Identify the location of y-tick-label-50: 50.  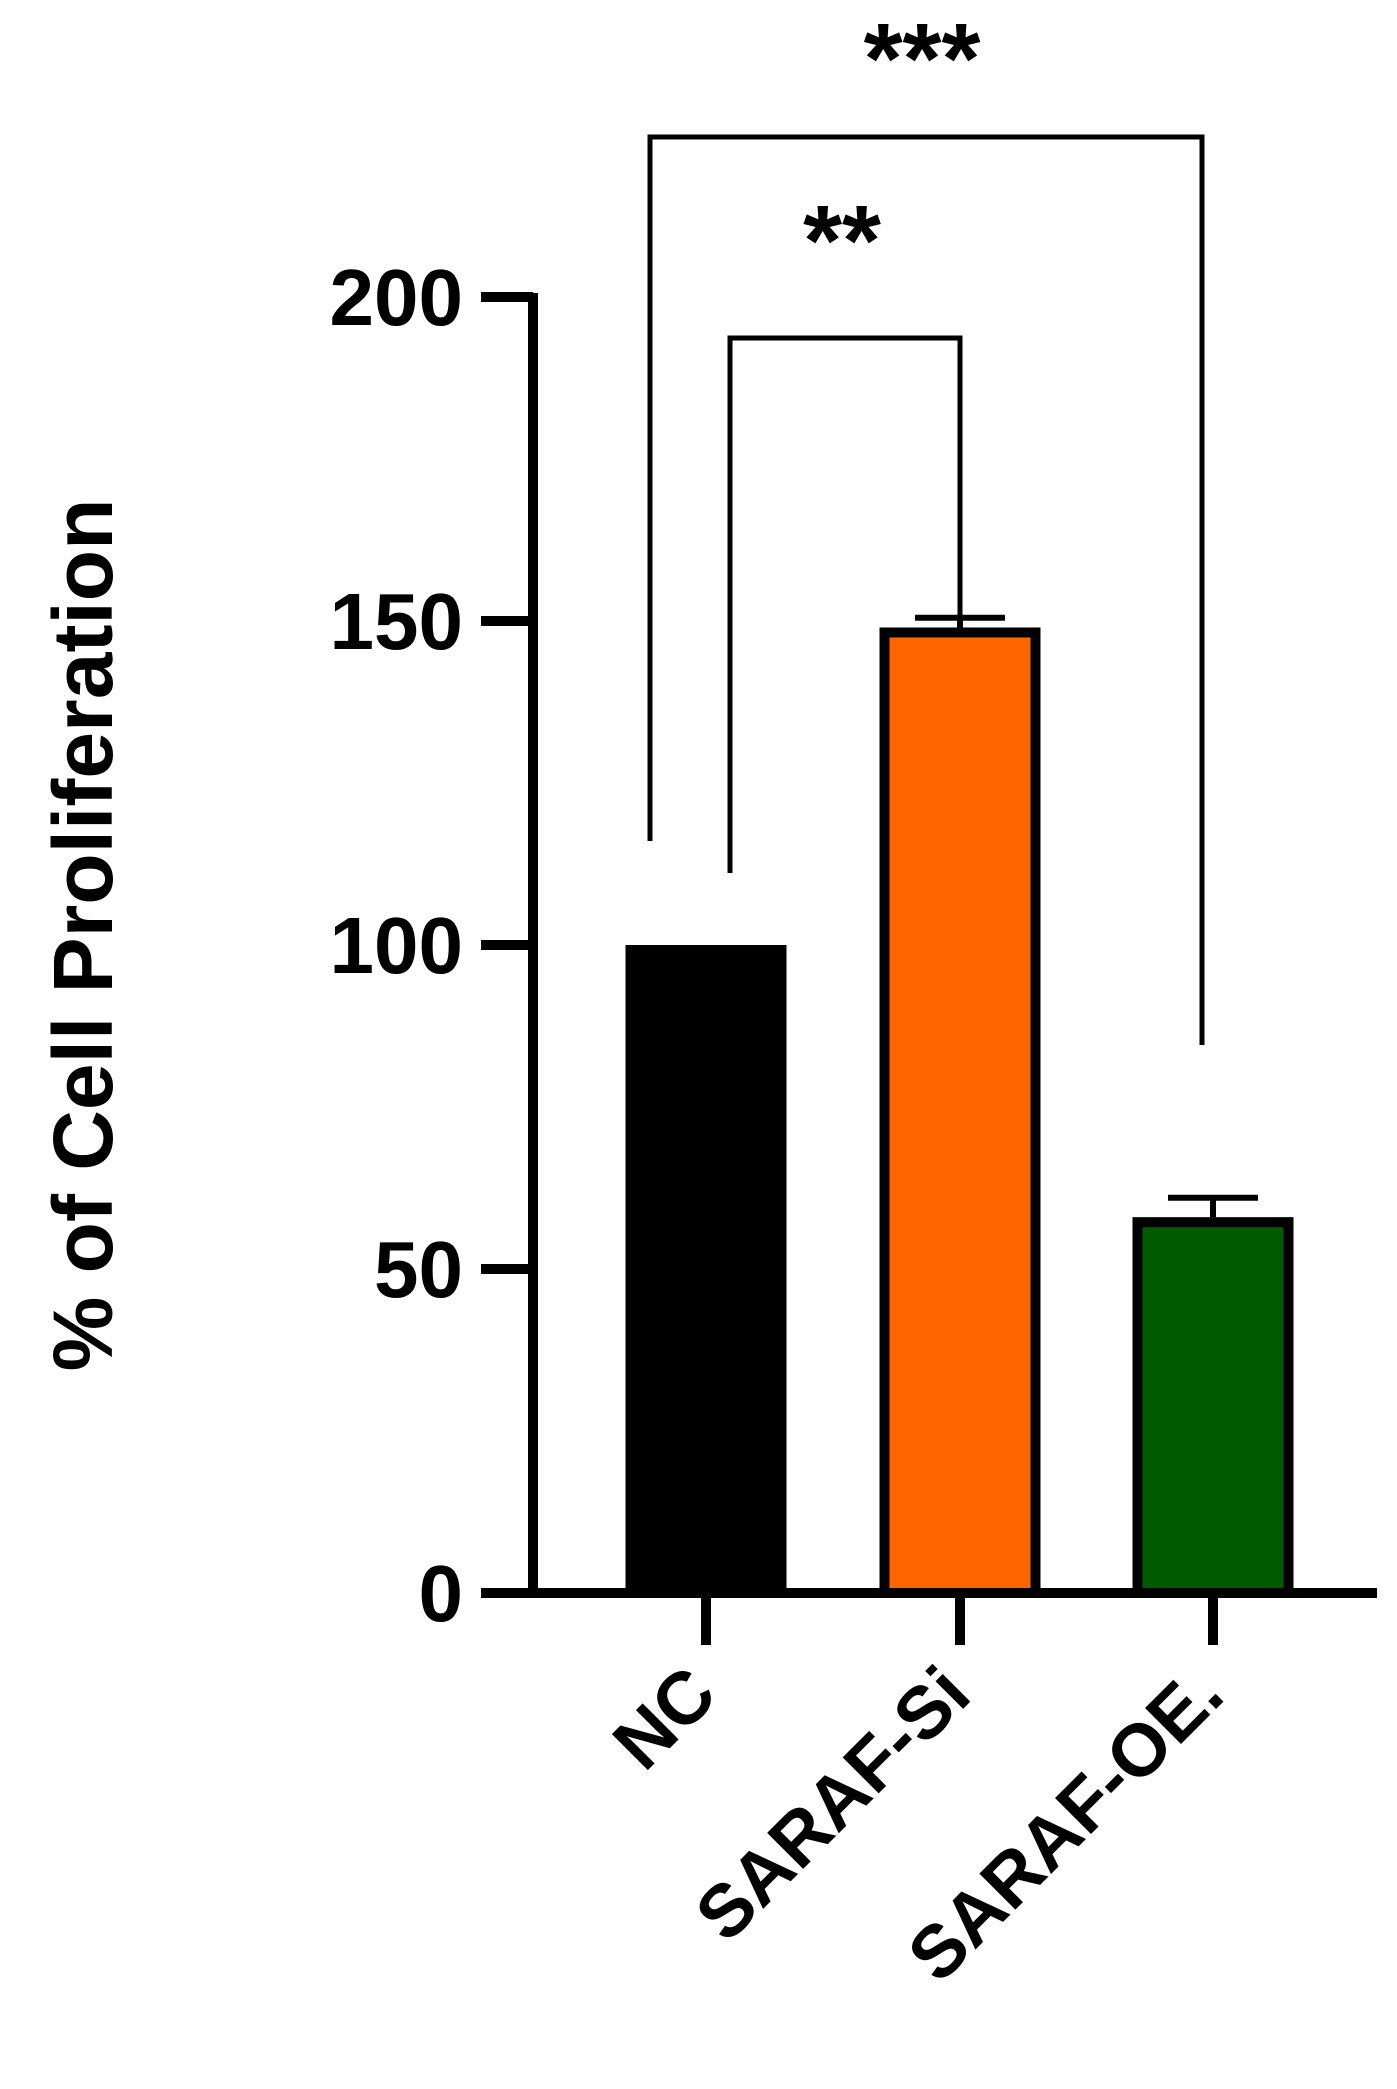
(418, 1269).